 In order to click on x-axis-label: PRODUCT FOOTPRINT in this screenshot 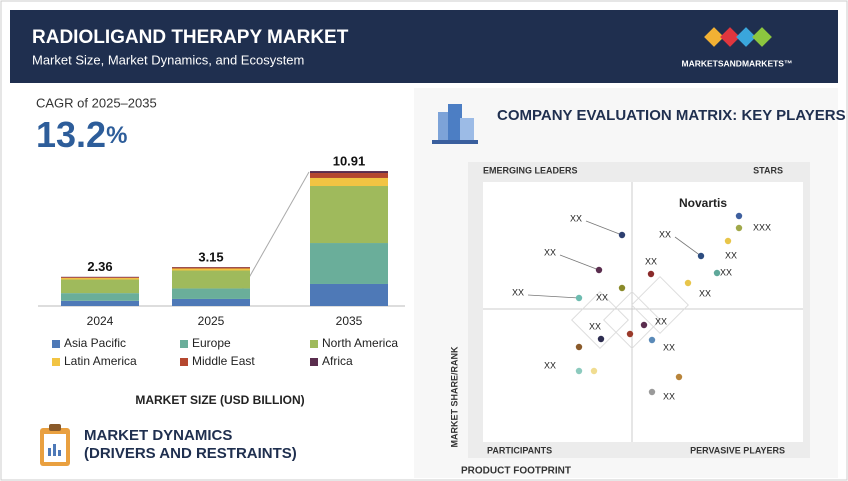, I will do `click(516, 471)`.